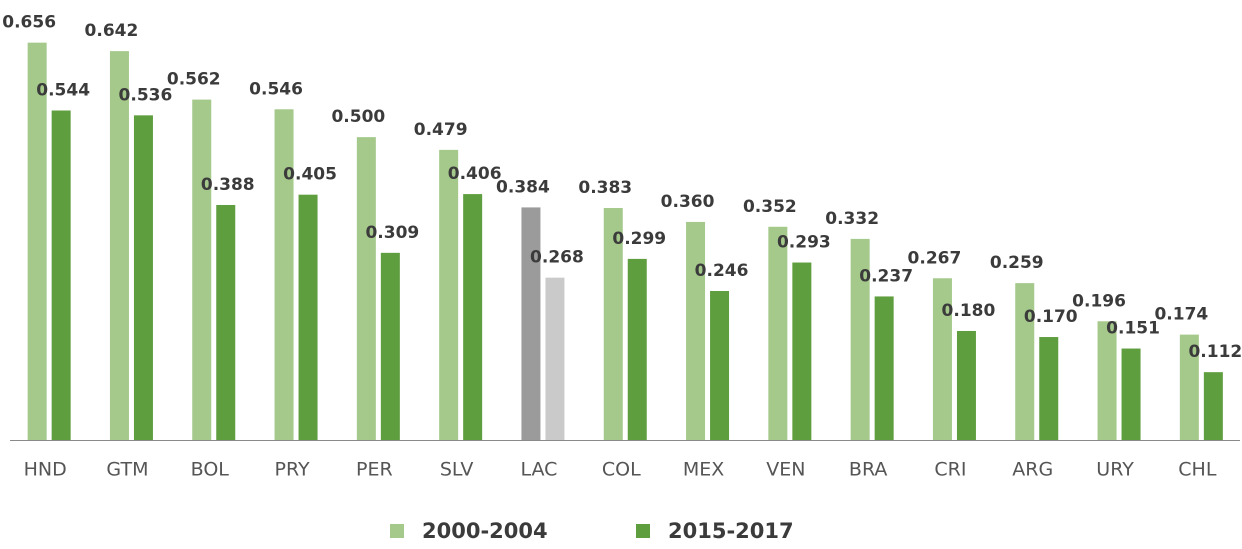  Describe the element at coordinates (868, 470) in the screenshot. I see `x-tick-label: BRA` at that location.